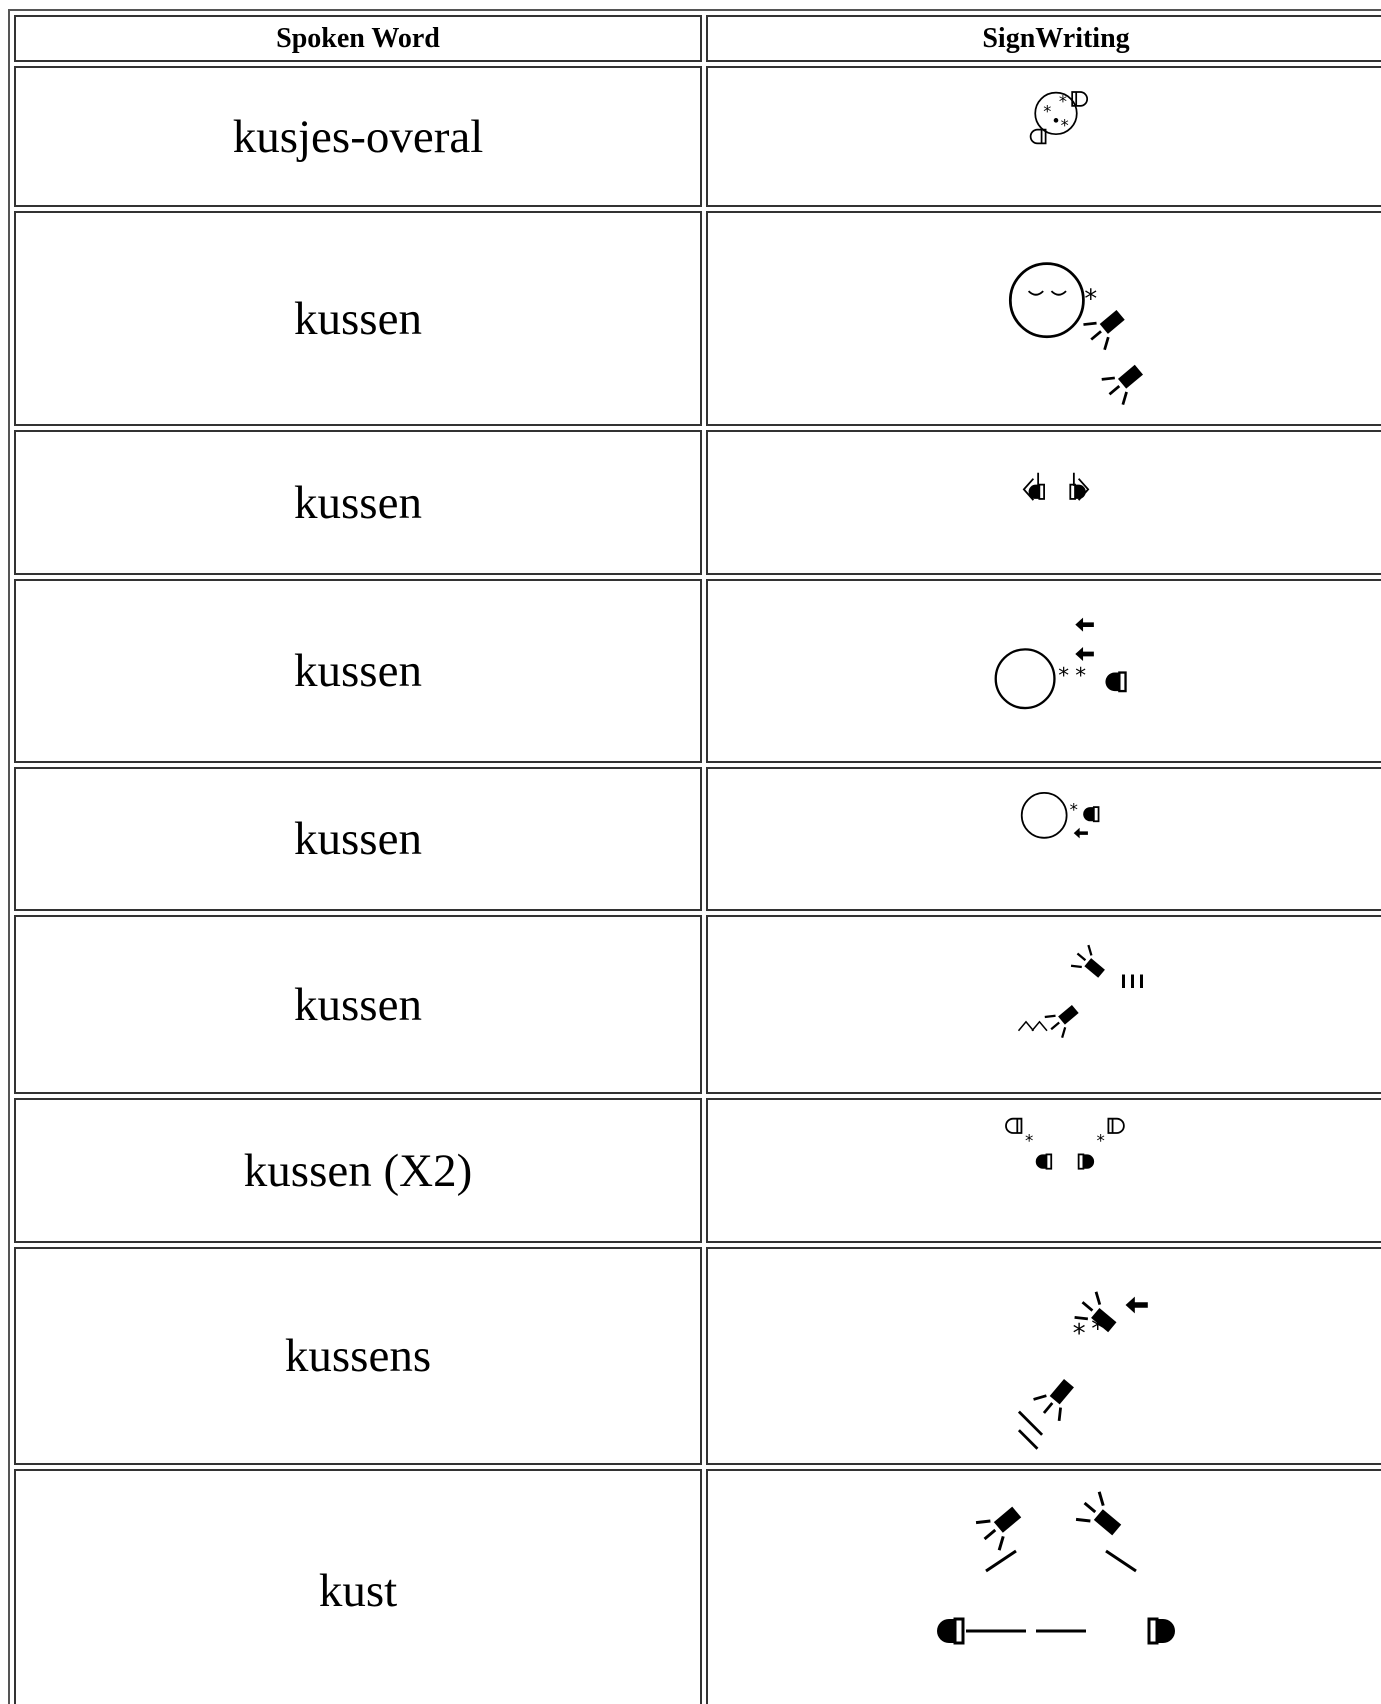 Image resolution: width=1381 pixels, height=1704 pixels. I want to click on table-row: kussens * *, so click(697, 1356).